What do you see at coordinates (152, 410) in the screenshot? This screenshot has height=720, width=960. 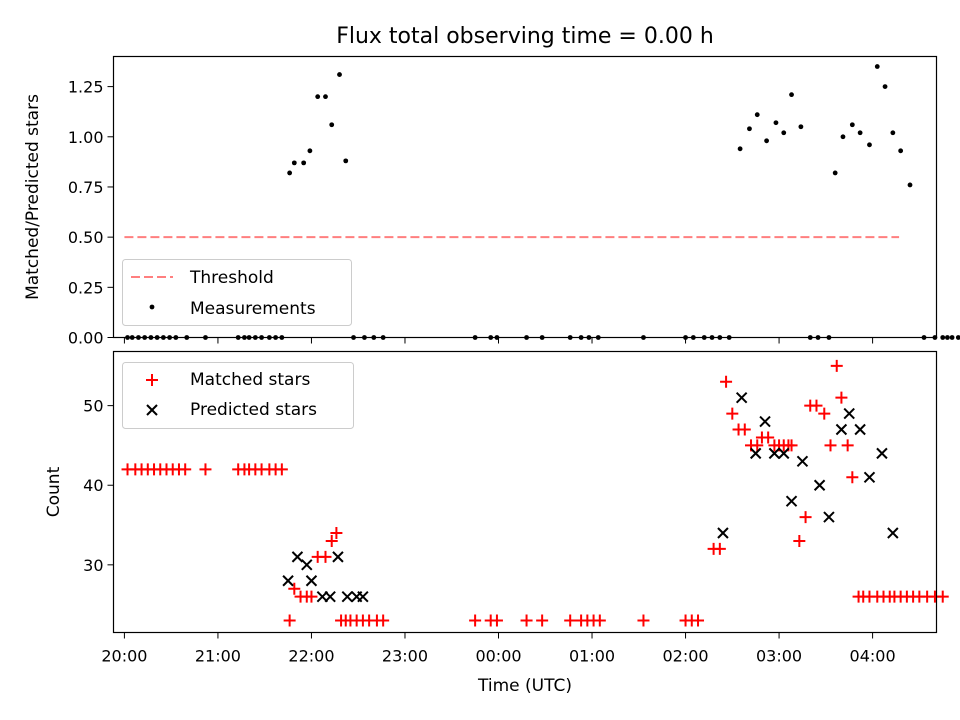 I see `legend-predicted-swatch` at bounding box center [152, 410].